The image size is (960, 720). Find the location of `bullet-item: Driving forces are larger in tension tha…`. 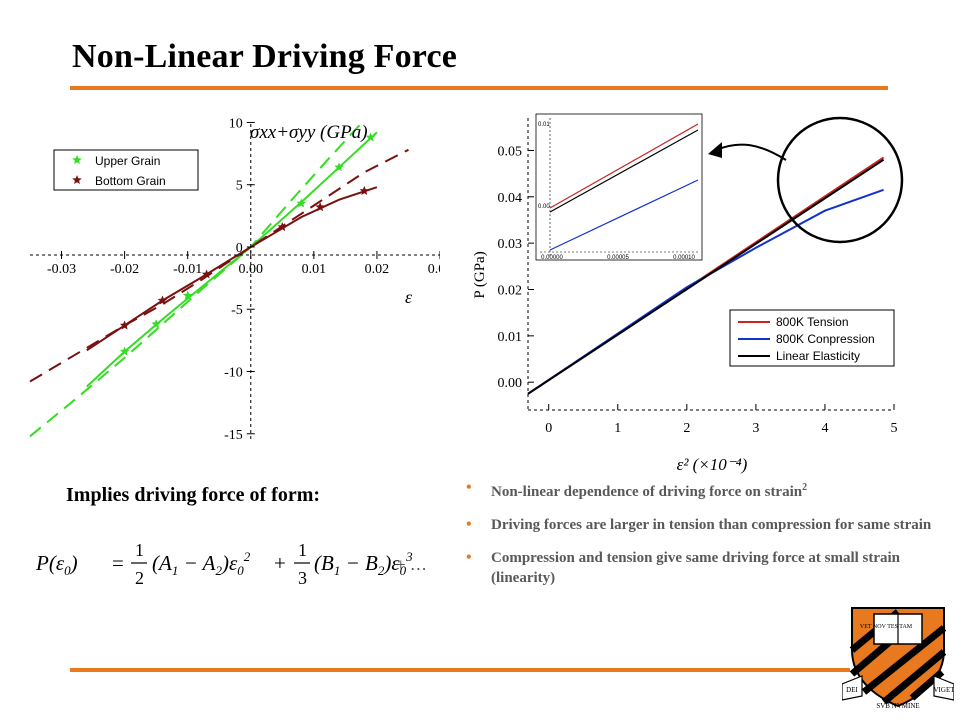

bullet-item: Driving forces are larger in tension tha… is located at coordinates (706, 525).